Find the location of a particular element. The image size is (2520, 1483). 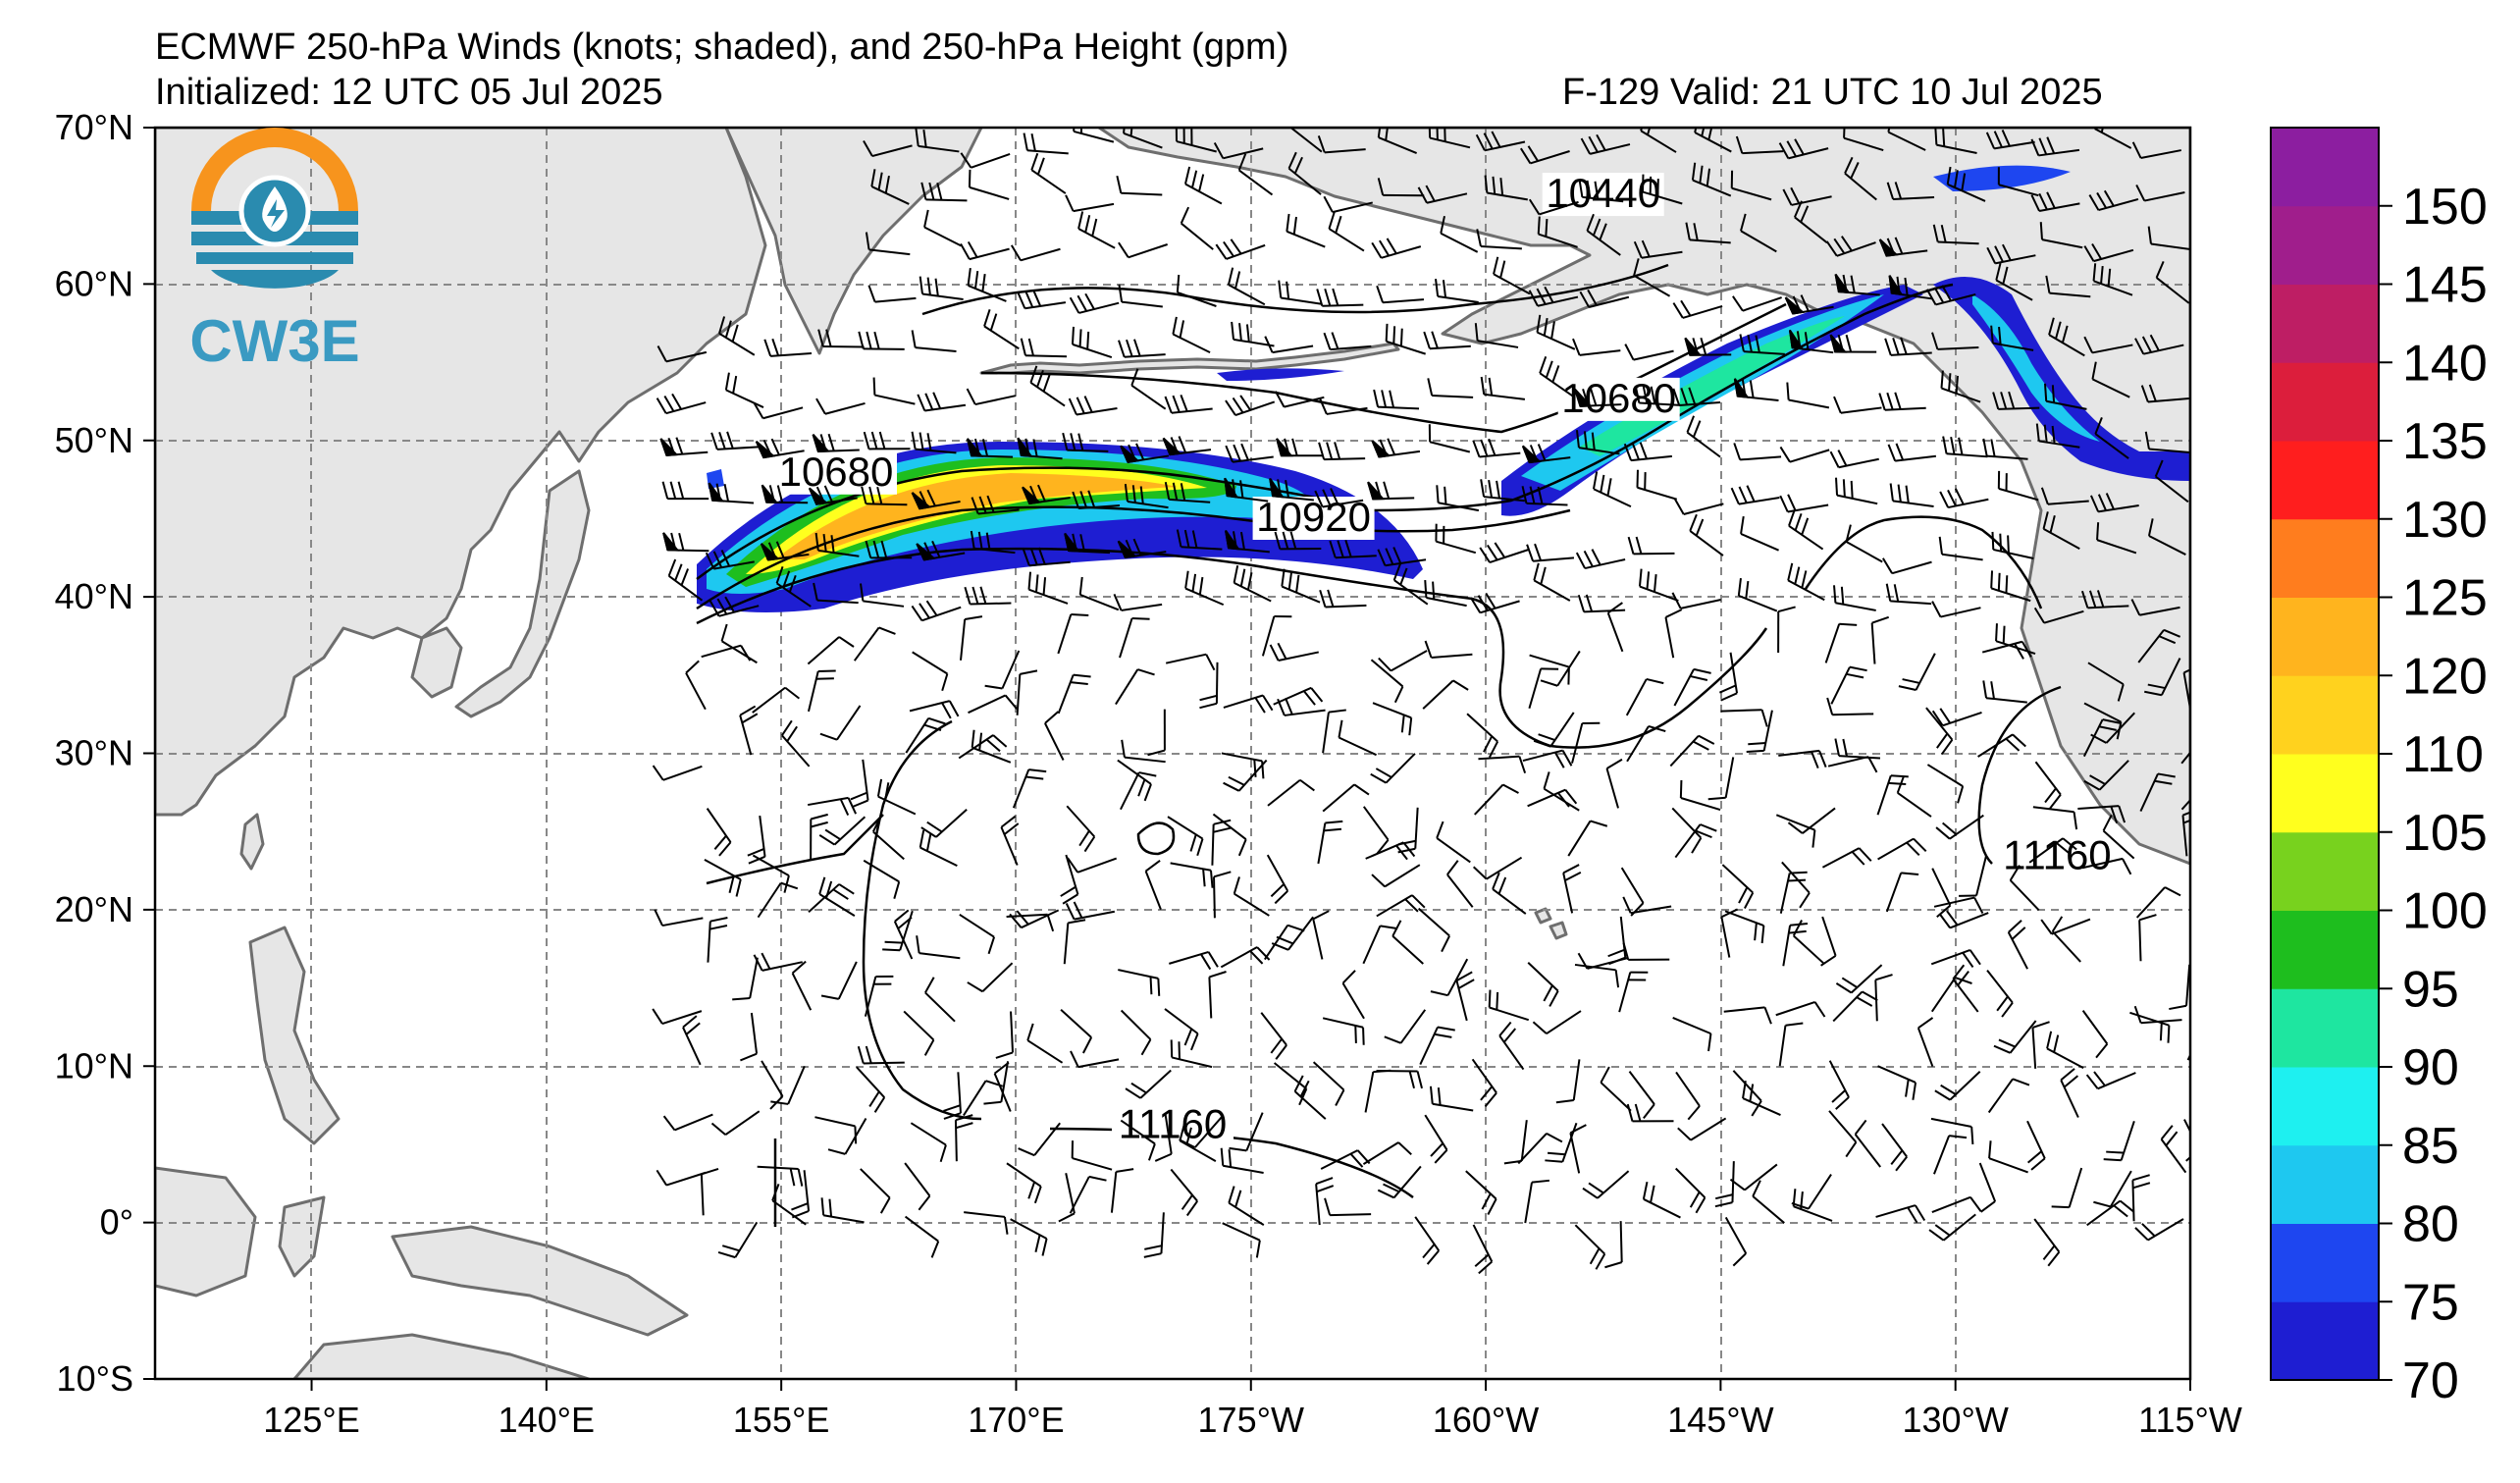

lon-tick-label: 170°E is located at coordinates (1016, 1420).